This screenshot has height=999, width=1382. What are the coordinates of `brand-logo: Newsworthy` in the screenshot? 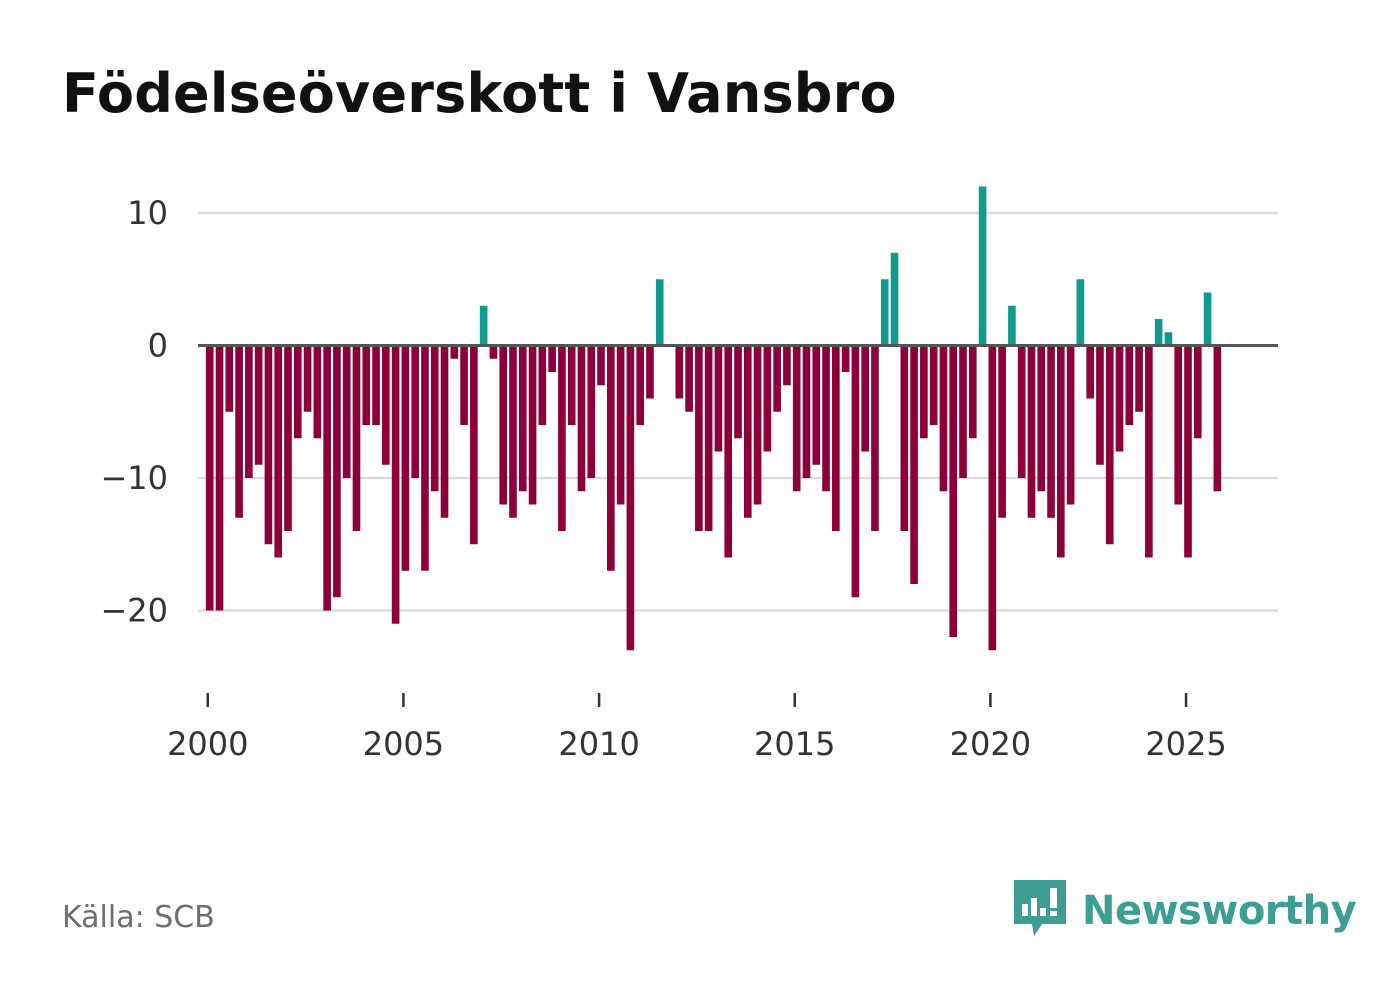 It's located at (1184, 910).